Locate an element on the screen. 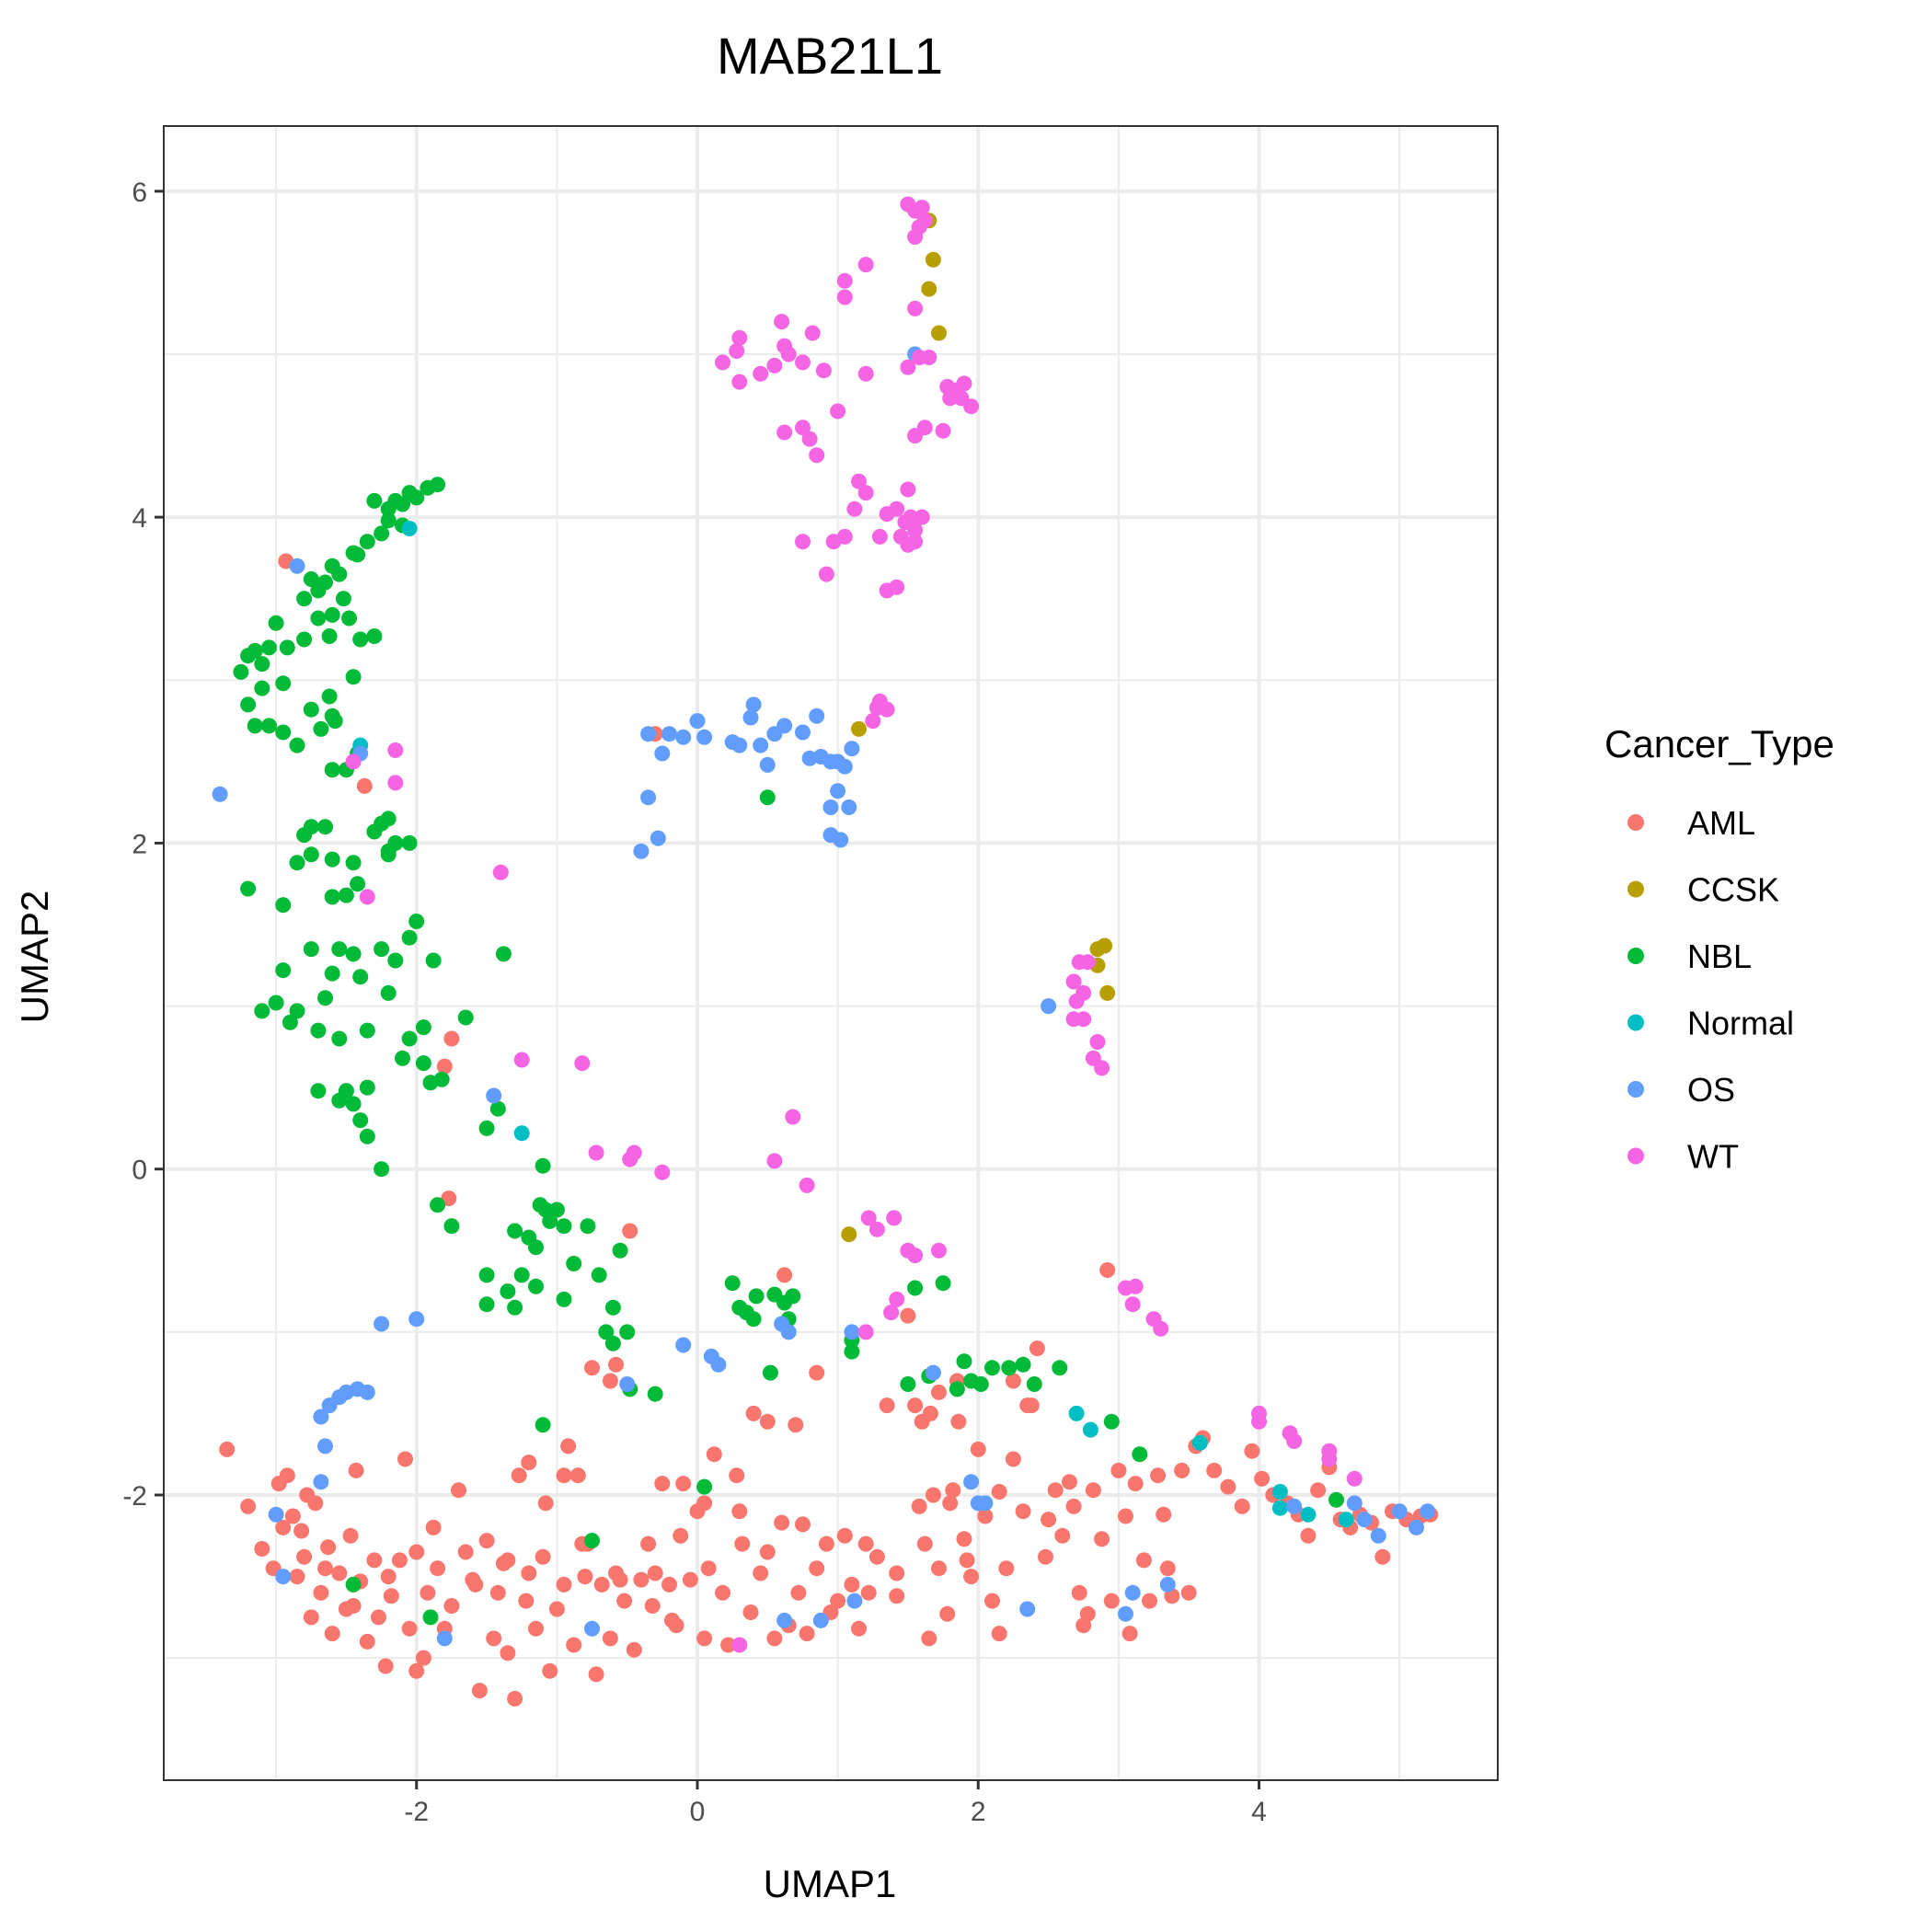  y-axis-title: UMAP2 is located at coordinates (34, 957).